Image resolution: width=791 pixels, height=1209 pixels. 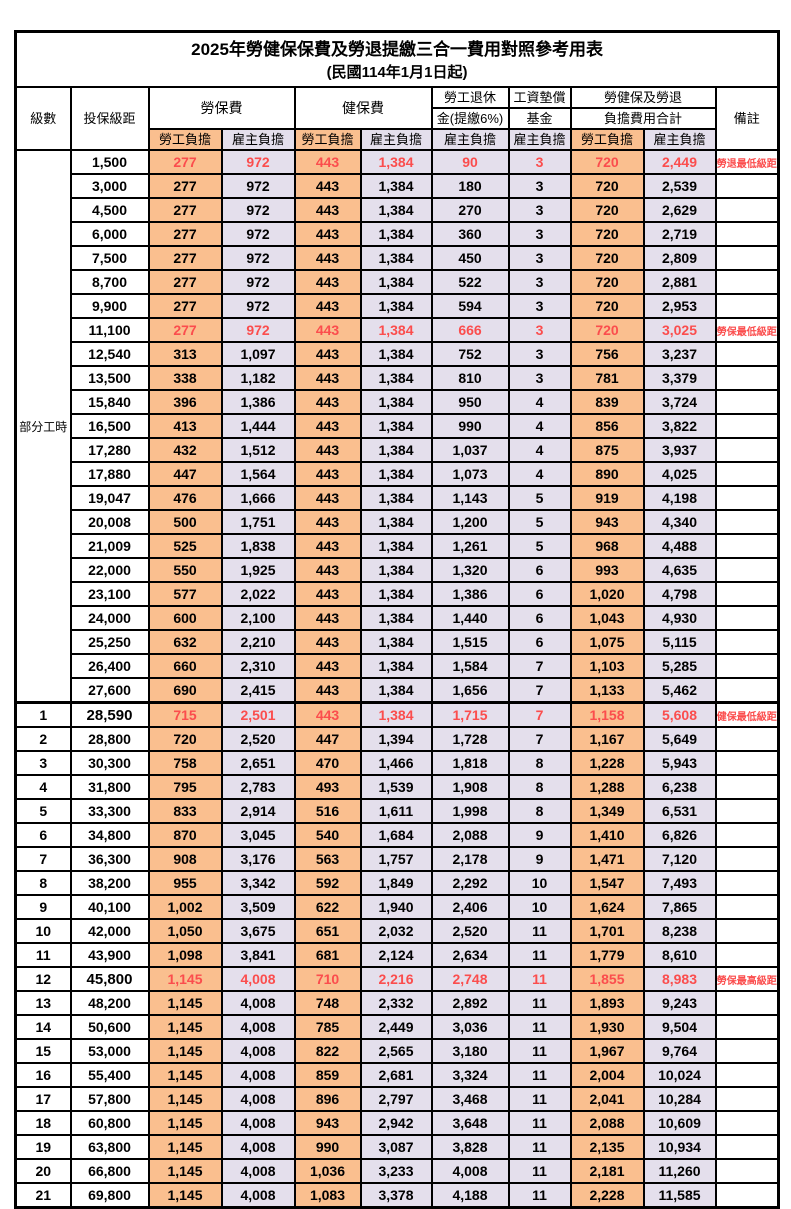 What do you see at coordinates (258, 666) in the screenshot?
I see `labor-employer-cell: 2,310` at bounding box center [258, 666].